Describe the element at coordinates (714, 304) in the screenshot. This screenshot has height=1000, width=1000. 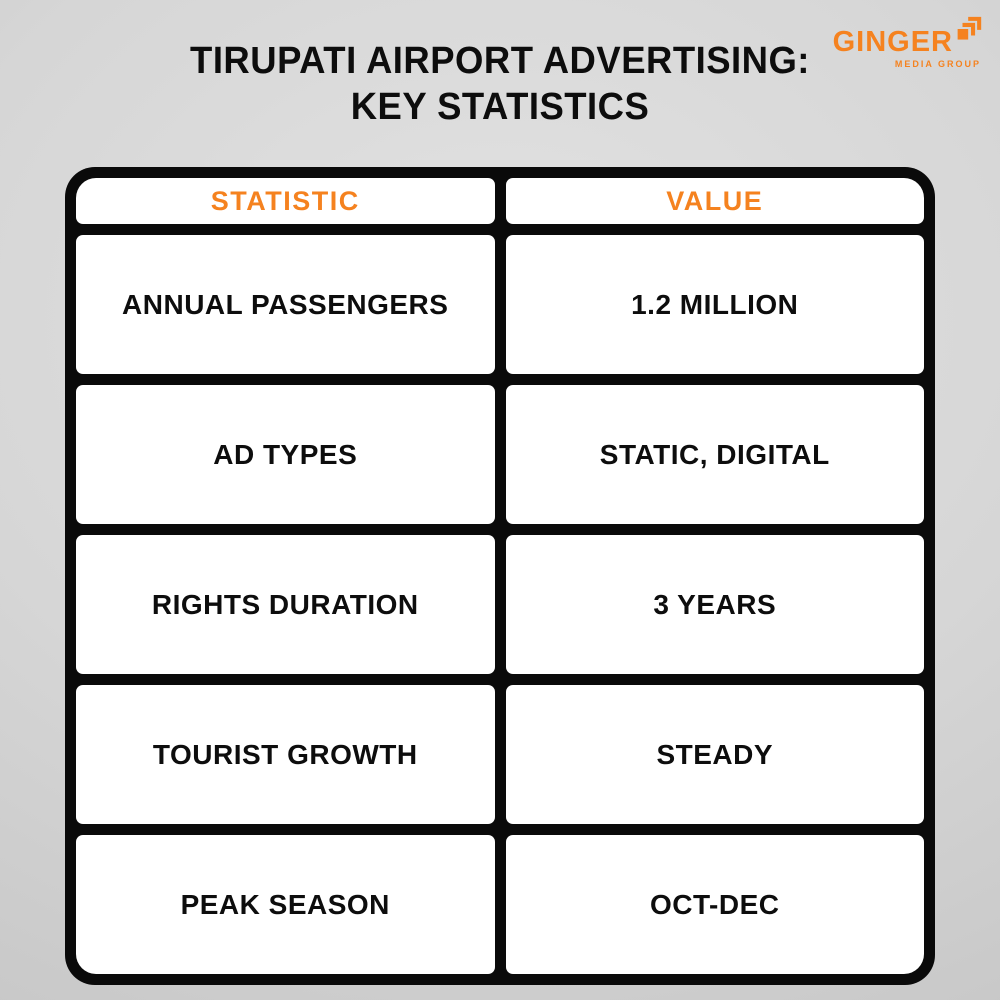
I see `table-cell-value: 1.2 MILLION` at that location.